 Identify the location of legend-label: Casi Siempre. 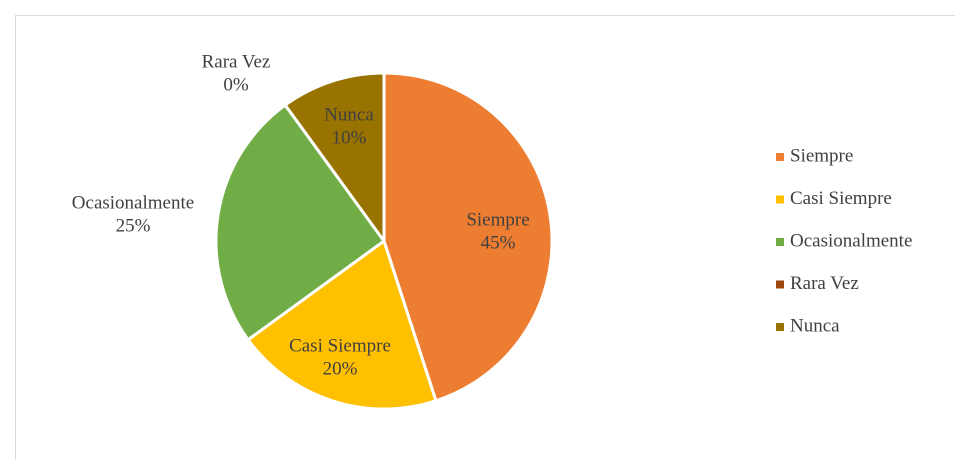
(841, 198).